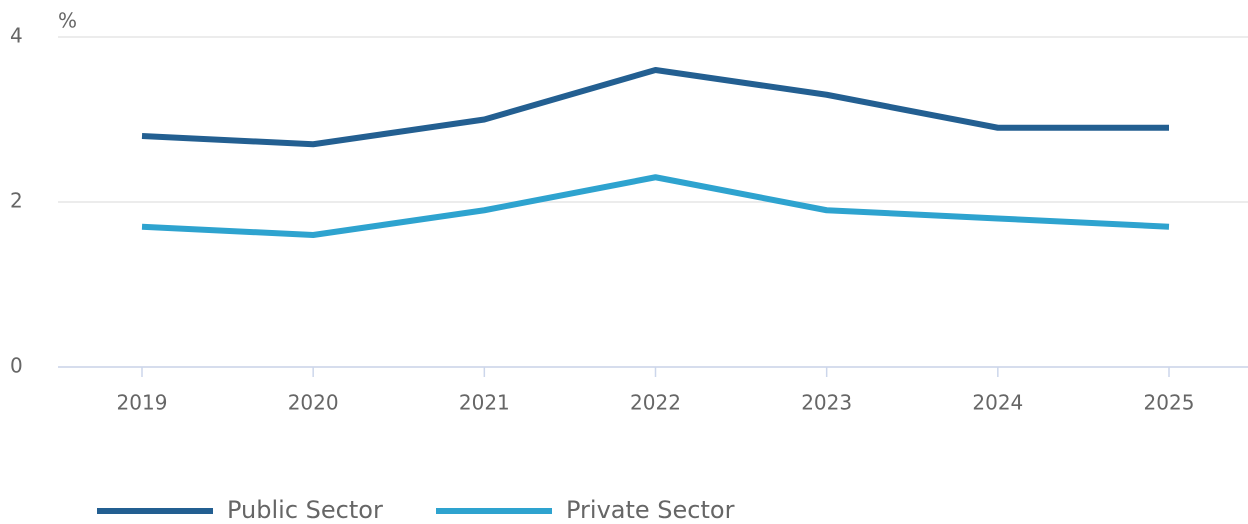 Image resolution: width=1248 pixels, height=524 pixels. What do you see at coordinates (313, 403) in the screenshot?
I see `x-tick-label: 2020` at bounding box center [313, 403].